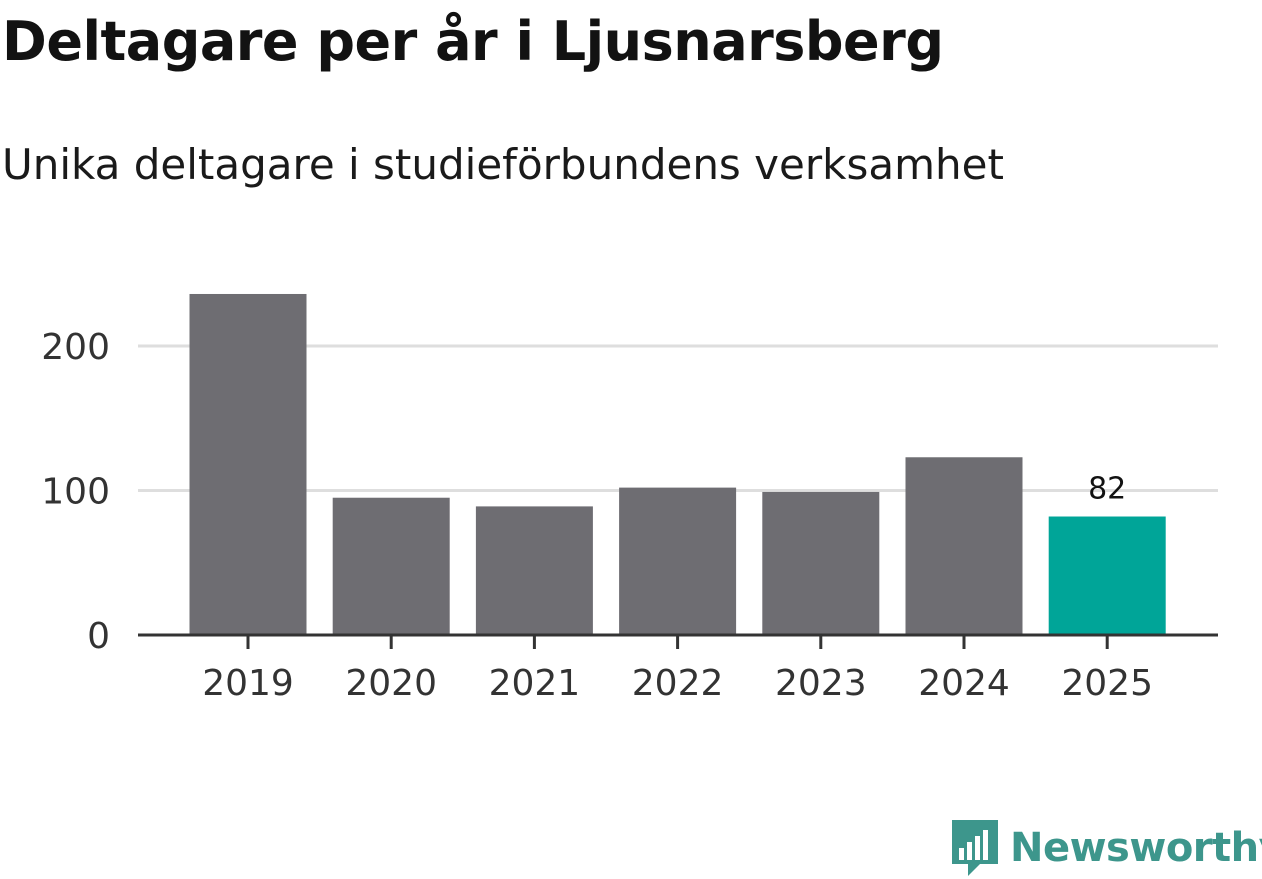  Describe the element at coordinates (821, 563) in the screenshot. I see `bar-2023` at that location.